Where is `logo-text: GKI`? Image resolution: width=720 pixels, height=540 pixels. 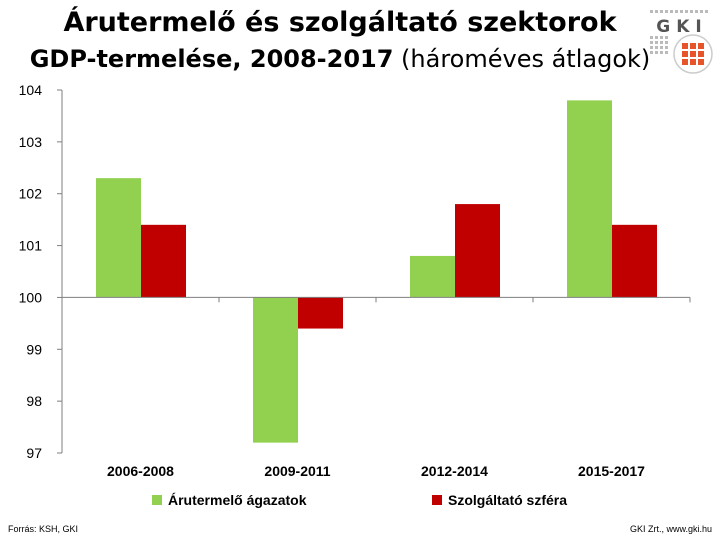 logo-text: GKI is located at coordinates (681, 27).